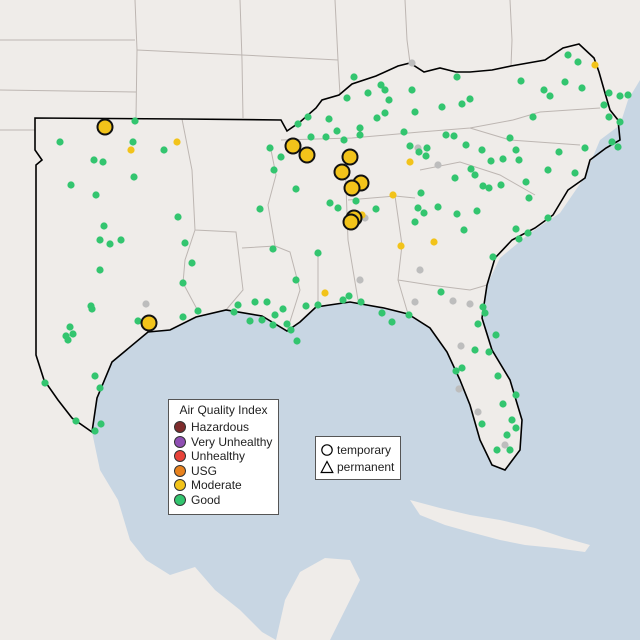  Describe the element at coordinates (223, 410) in the screenshot. I see `aqi-legend-title: Air Quality Index` at that location.